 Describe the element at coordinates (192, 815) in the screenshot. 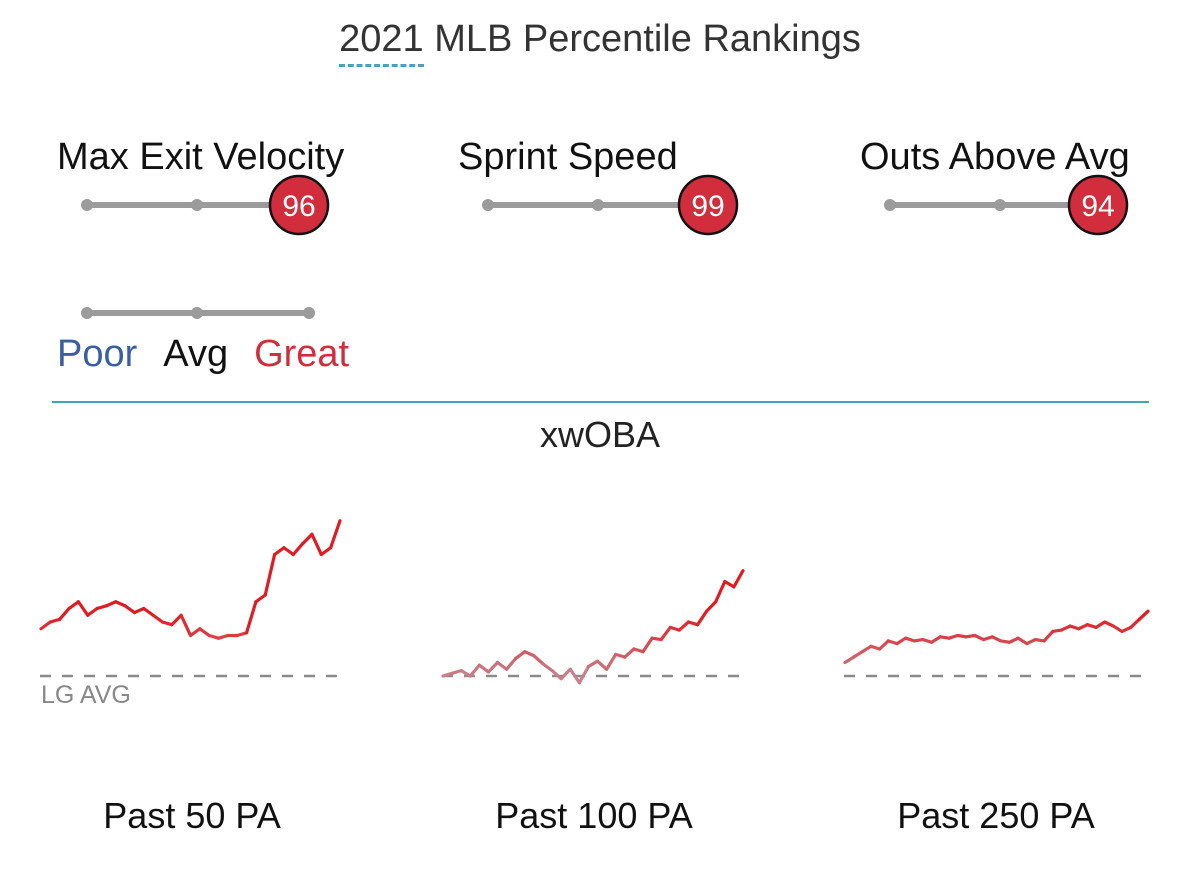

I see `caption-past-50-pa: Past 50 PA` at that location.